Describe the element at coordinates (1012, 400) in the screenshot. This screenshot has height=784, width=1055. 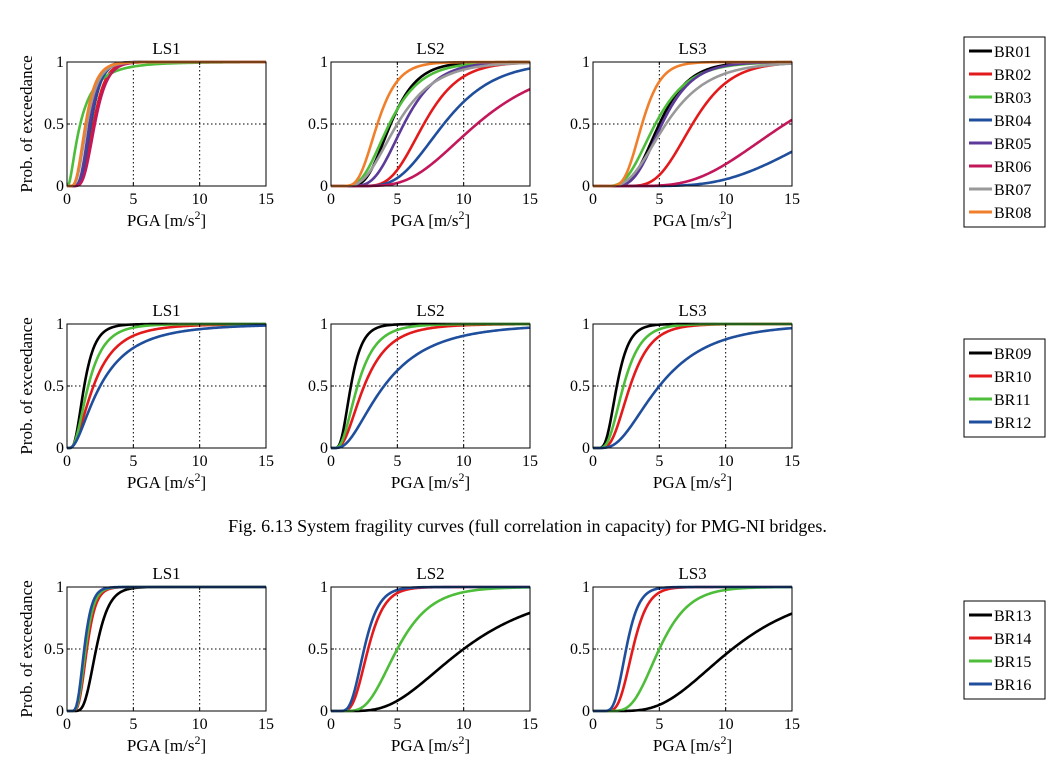
I see `legend-label-br11: BR11` at that location.